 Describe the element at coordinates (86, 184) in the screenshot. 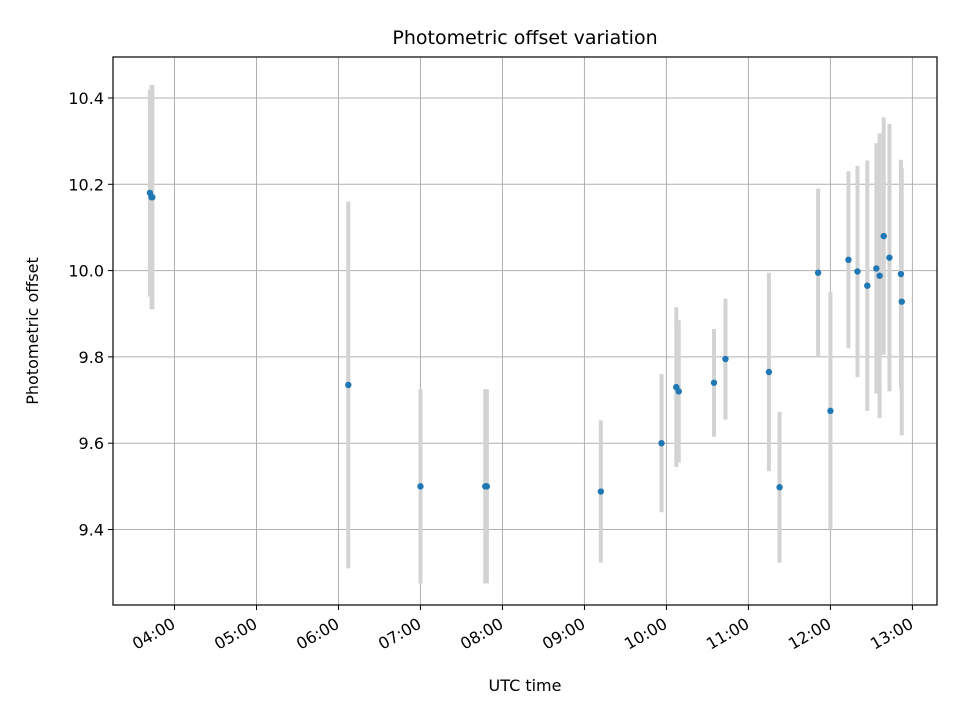

I see `y-tick-label: 10.2` at that location.